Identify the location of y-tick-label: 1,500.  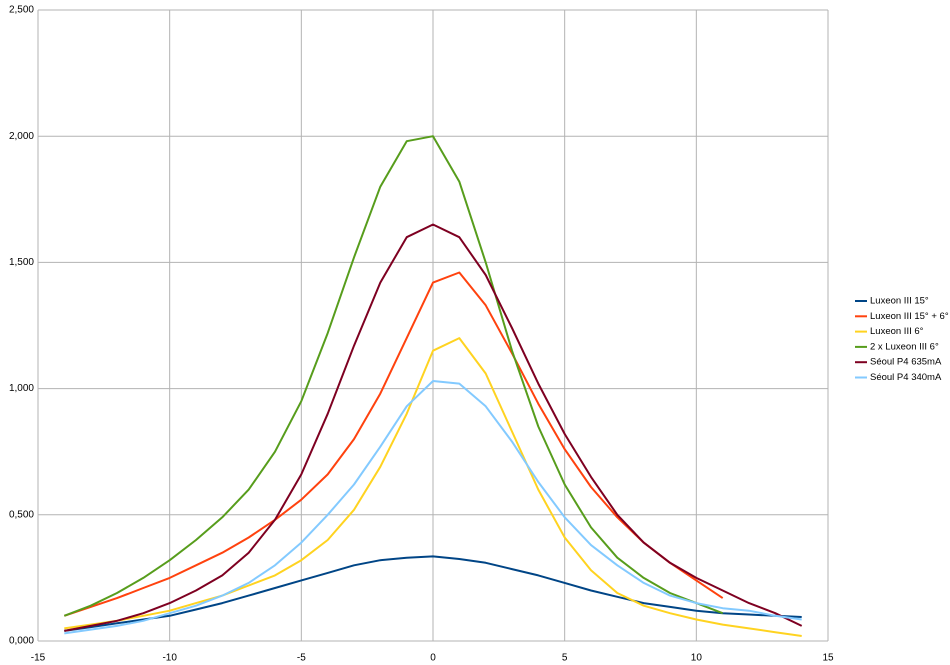
(21, 262).